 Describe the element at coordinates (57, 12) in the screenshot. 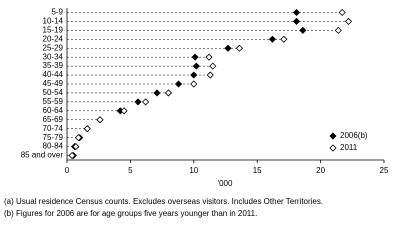

I see `y-tick-label: 5-9` at that location.